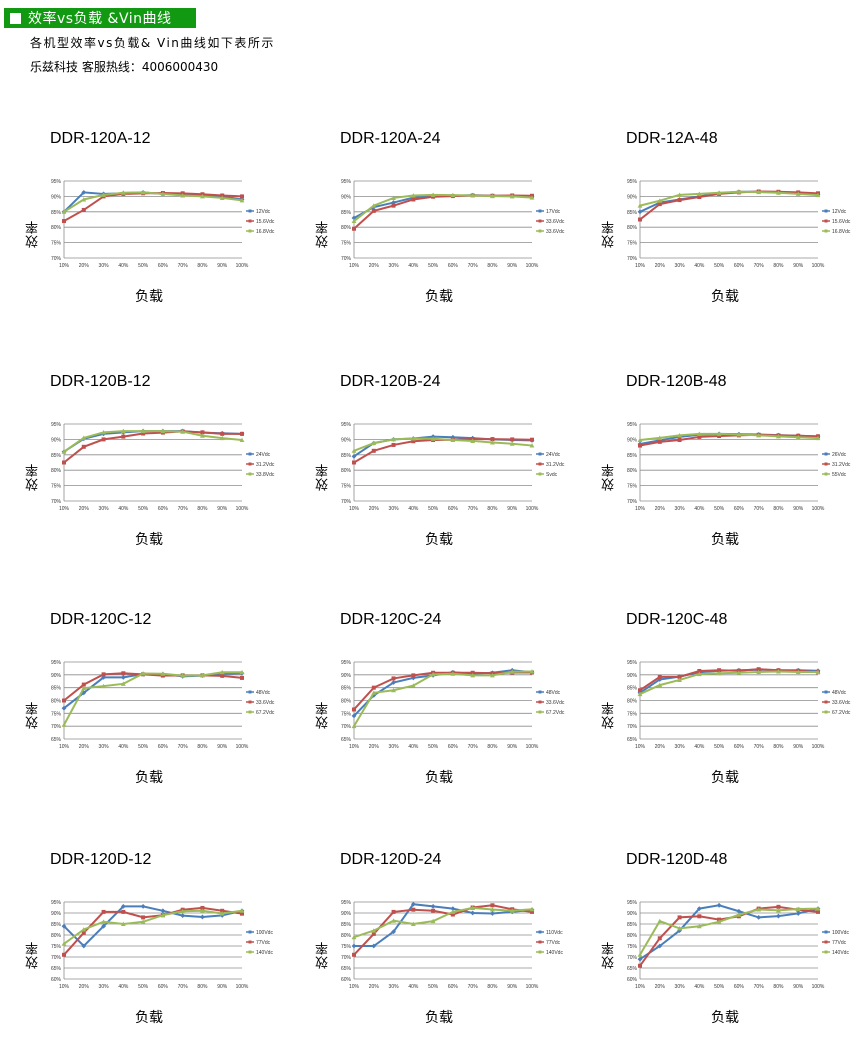 The image size is (856, 1049). Describe the element at coordinates (56, 197) in the screenshot. I see `y-tick-label: 90%` at that location.